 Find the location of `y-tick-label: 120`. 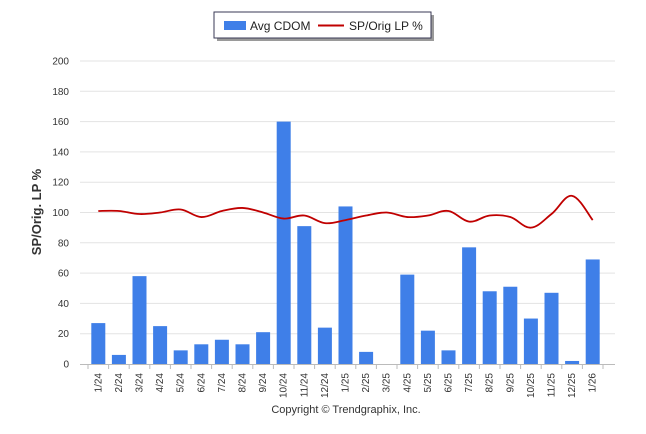

y-tick-label: 120 is located at coordinates (60, 183).